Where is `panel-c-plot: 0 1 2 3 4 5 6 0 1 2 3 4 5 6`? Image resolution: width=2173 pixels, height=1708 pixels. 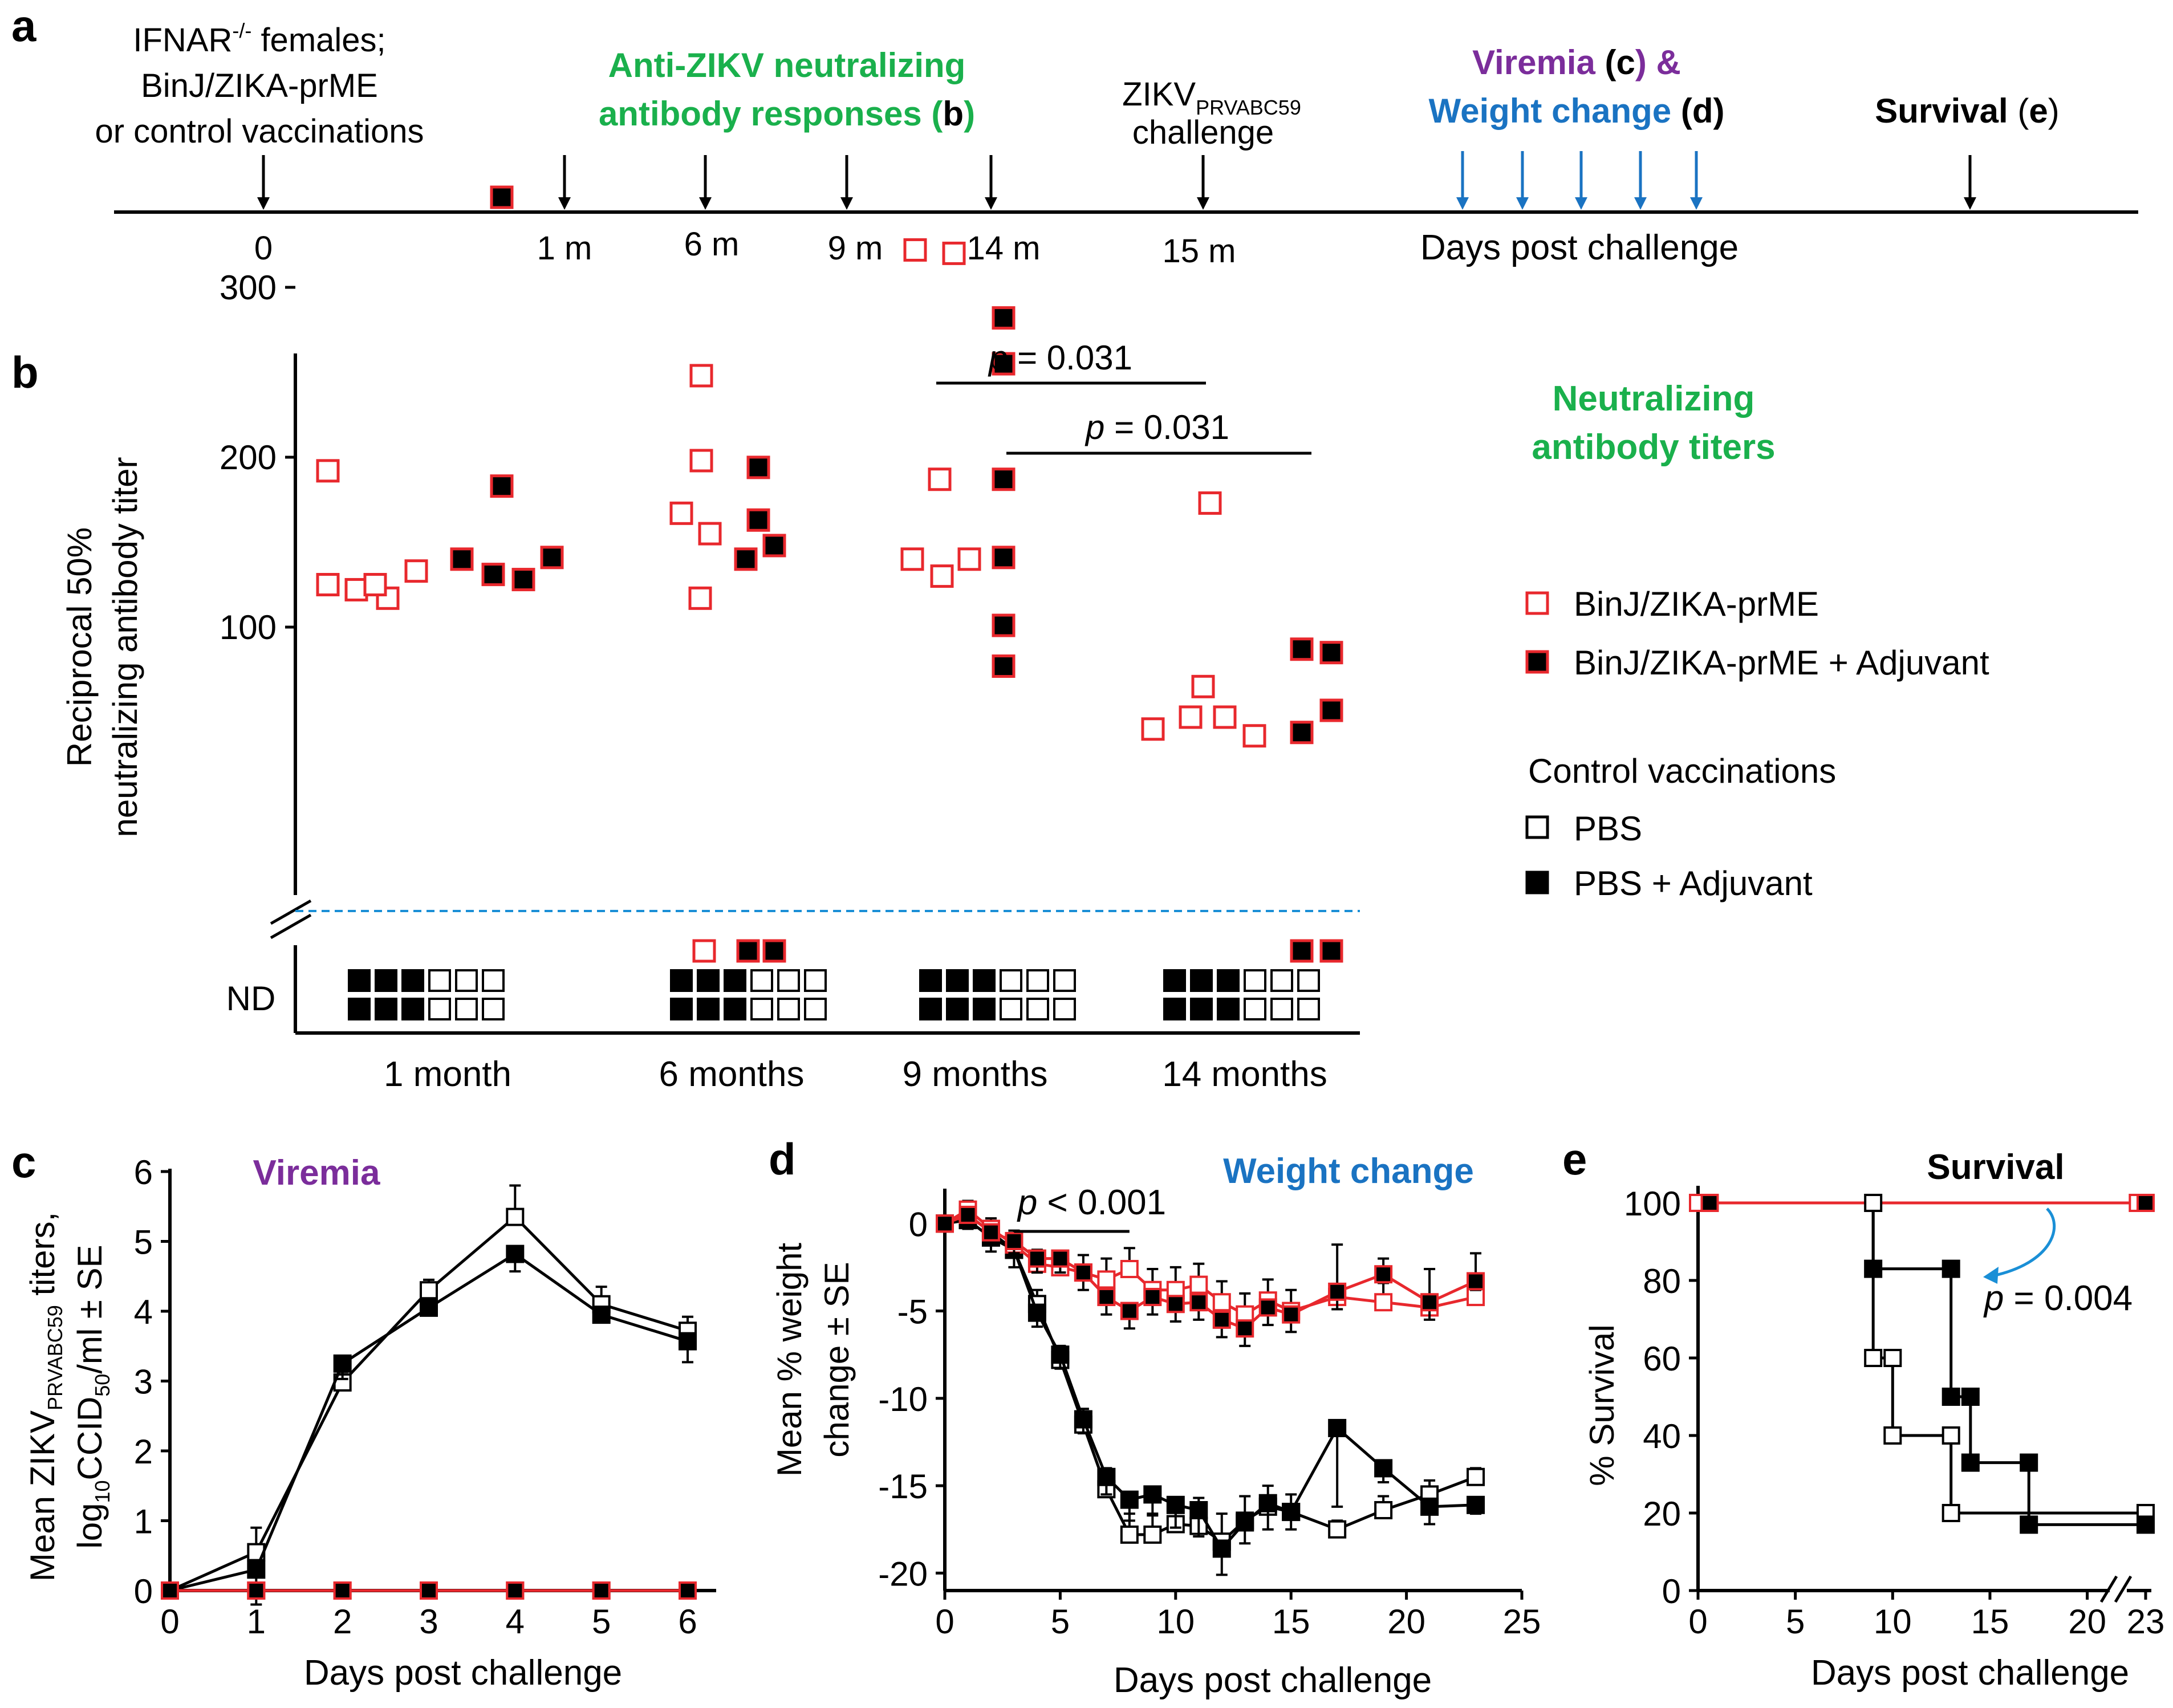 panel-c-plot: 0 1 2 3 4 5 6 0 1 2 3 4 5 6 is located at coordinates (425, 1397).